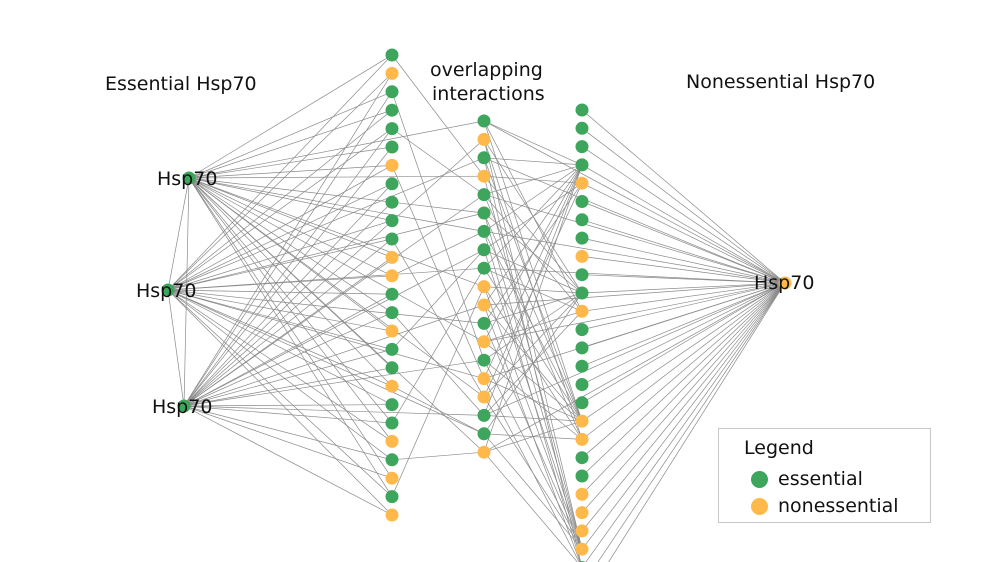 This screenshot has height=562, width=983. Describe the element at coordinates (781, 82) in the screenshot. I see `nonessential-hsp70-heading: Nonessential Hsp70` at that location.